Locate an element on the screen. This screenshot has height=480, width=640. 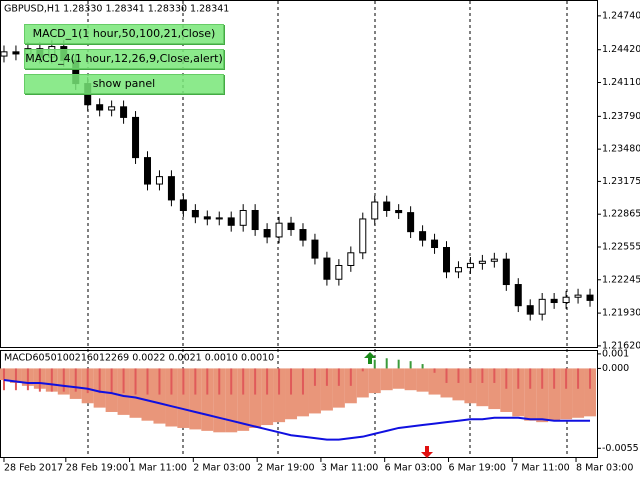
y-tick-label: 1.22555 is located at coordinates (621, 246).